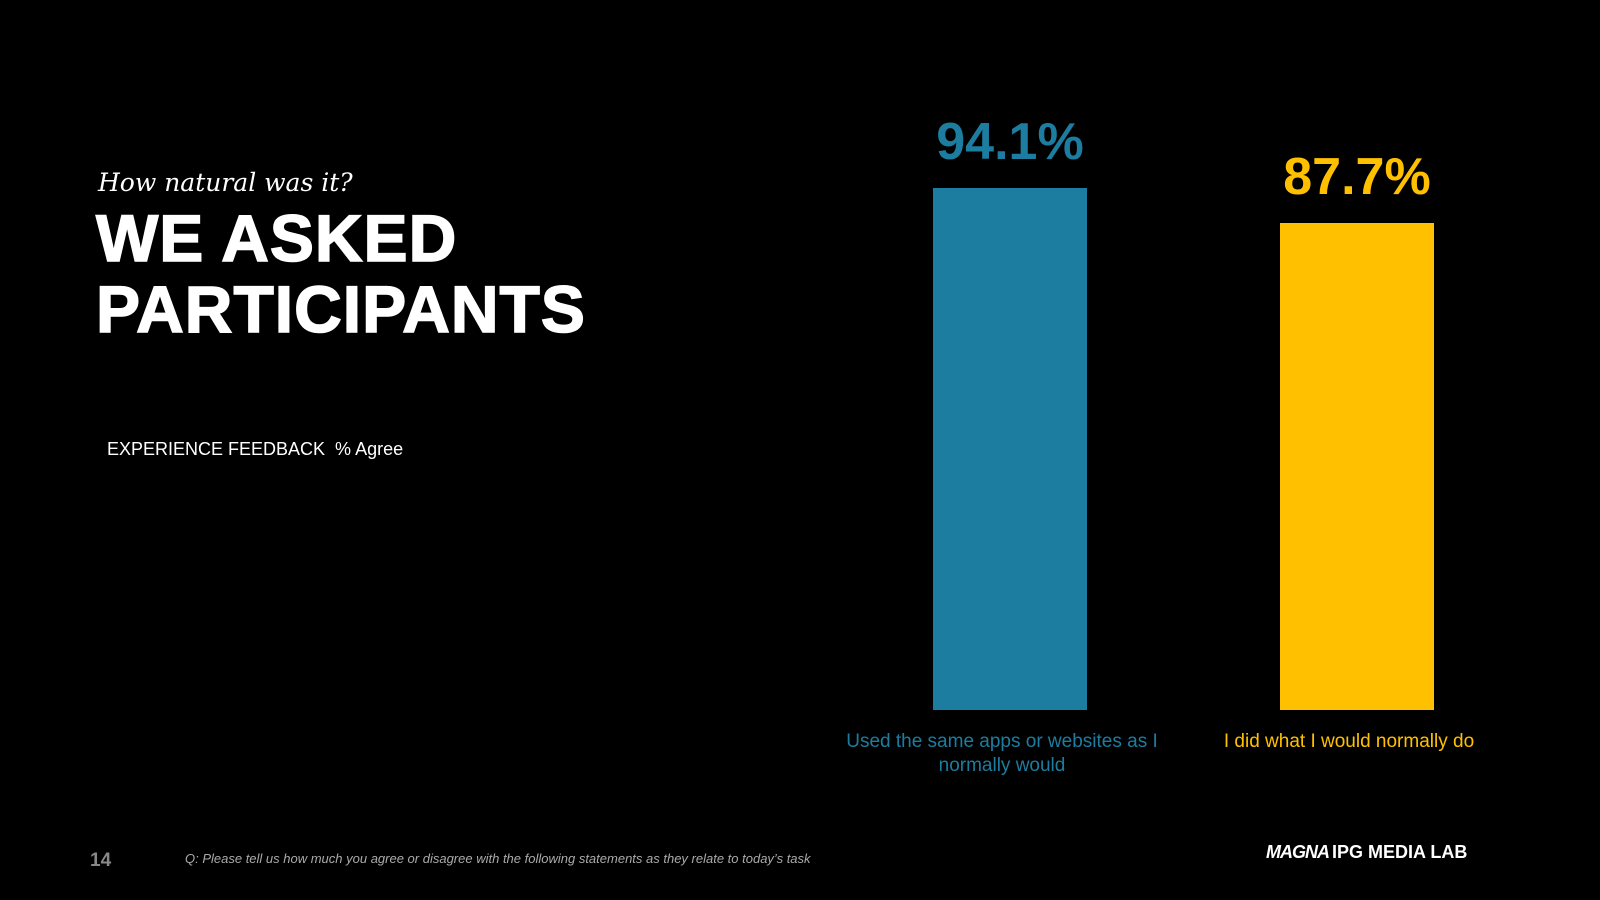 This screenshot has width=1600, height=900. Describe the element at coordinates (1400, 852) in the screenshot. I see `brand: IPG MEDIA LAB` at that location.